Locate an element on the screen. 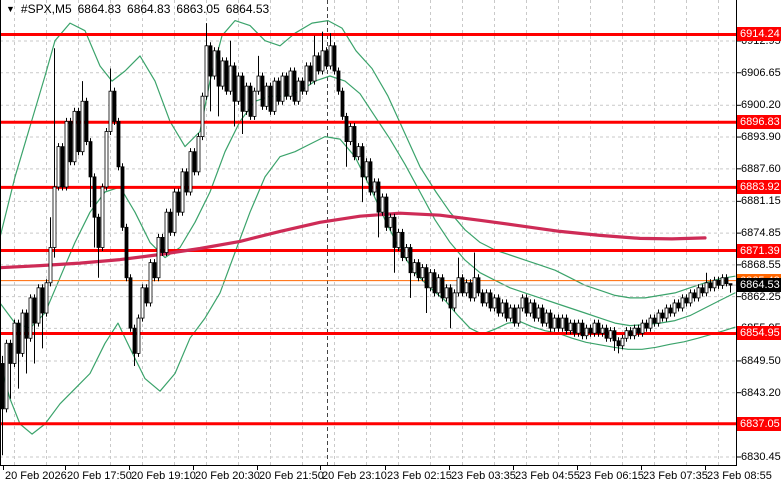 The image size is (781, 489). time-tick-label: 20 Feb 17:50 is located at coordinates (99, 476).